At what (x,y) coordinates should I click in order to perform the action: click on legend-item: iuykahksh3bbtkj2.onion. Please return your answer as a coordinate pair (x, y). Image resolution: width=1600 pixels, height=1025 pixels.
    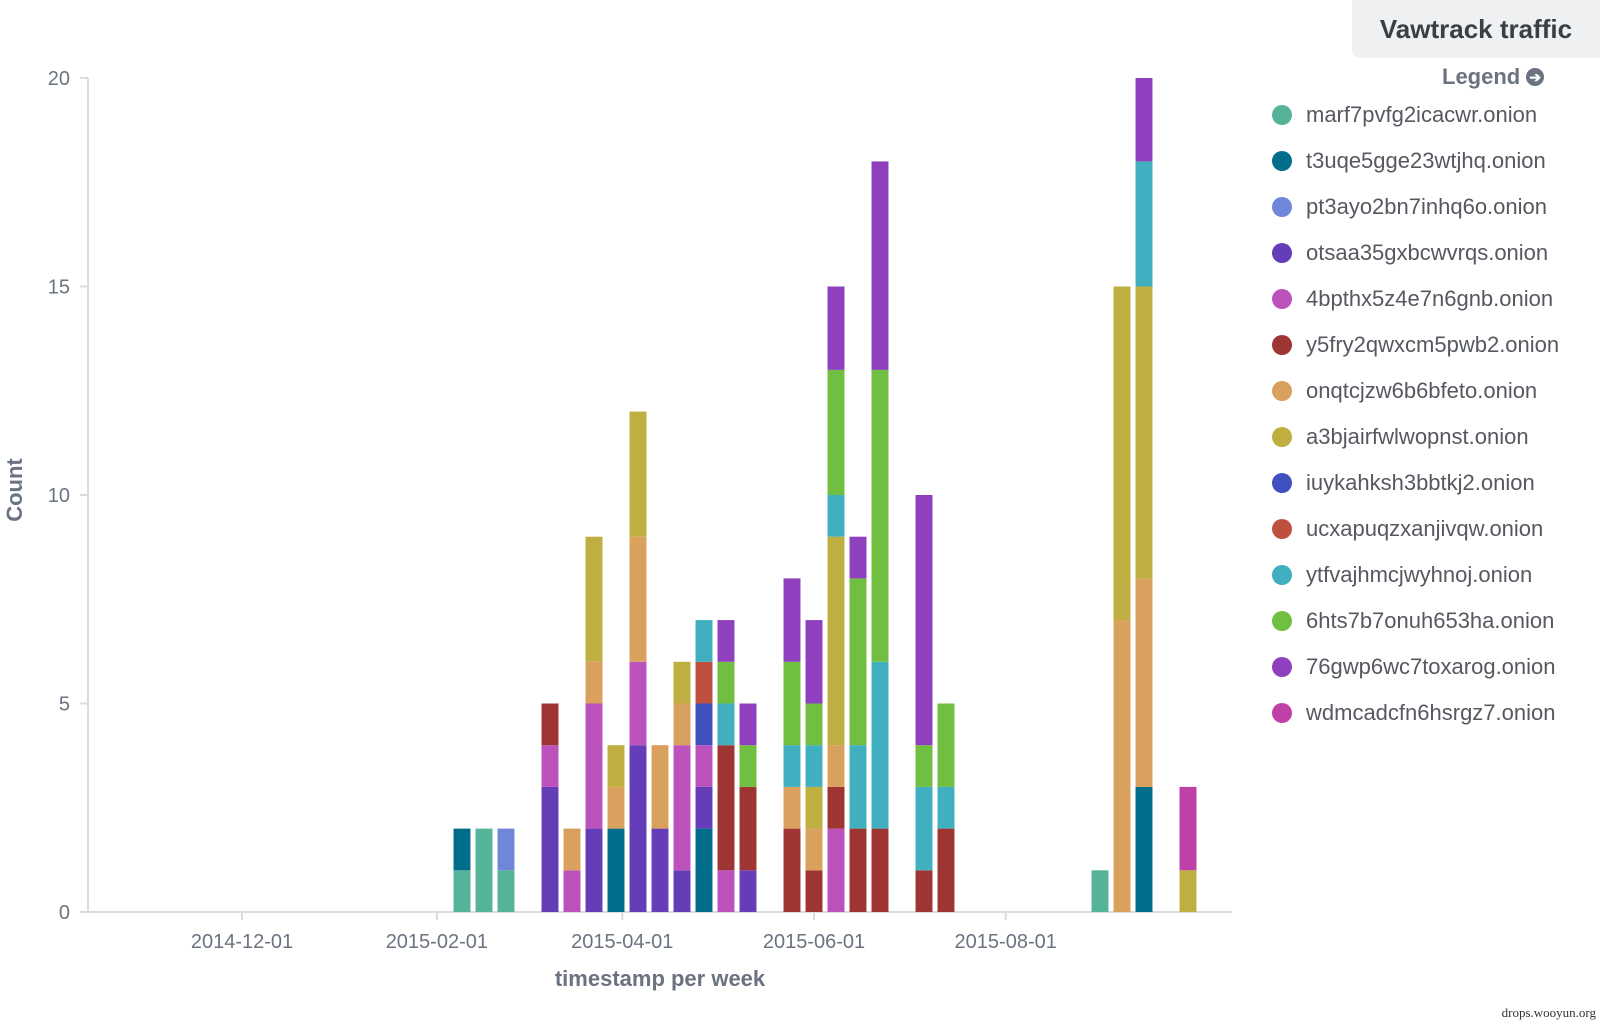
    Looking at the image, I should click on (1436, 483).